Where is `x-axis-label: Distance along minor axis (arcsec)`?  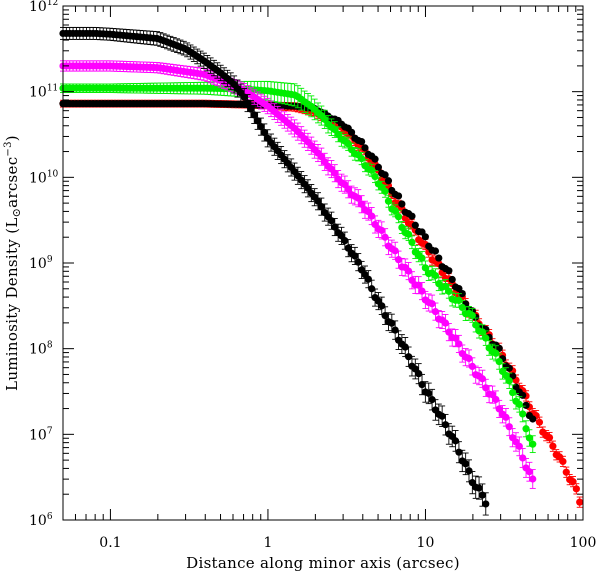
x-axis-label: Distance along minor axis (arcsec) is located at coordinates (323, 563).